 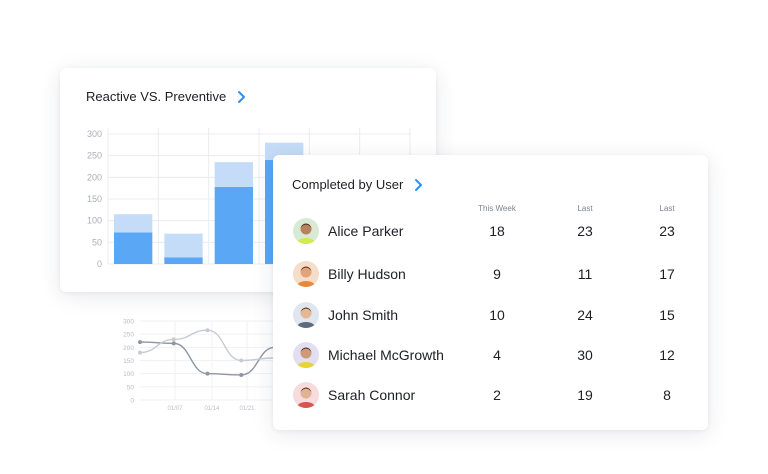 I want to click on user-name: Sarah Connor, so click(x=372, y=395).